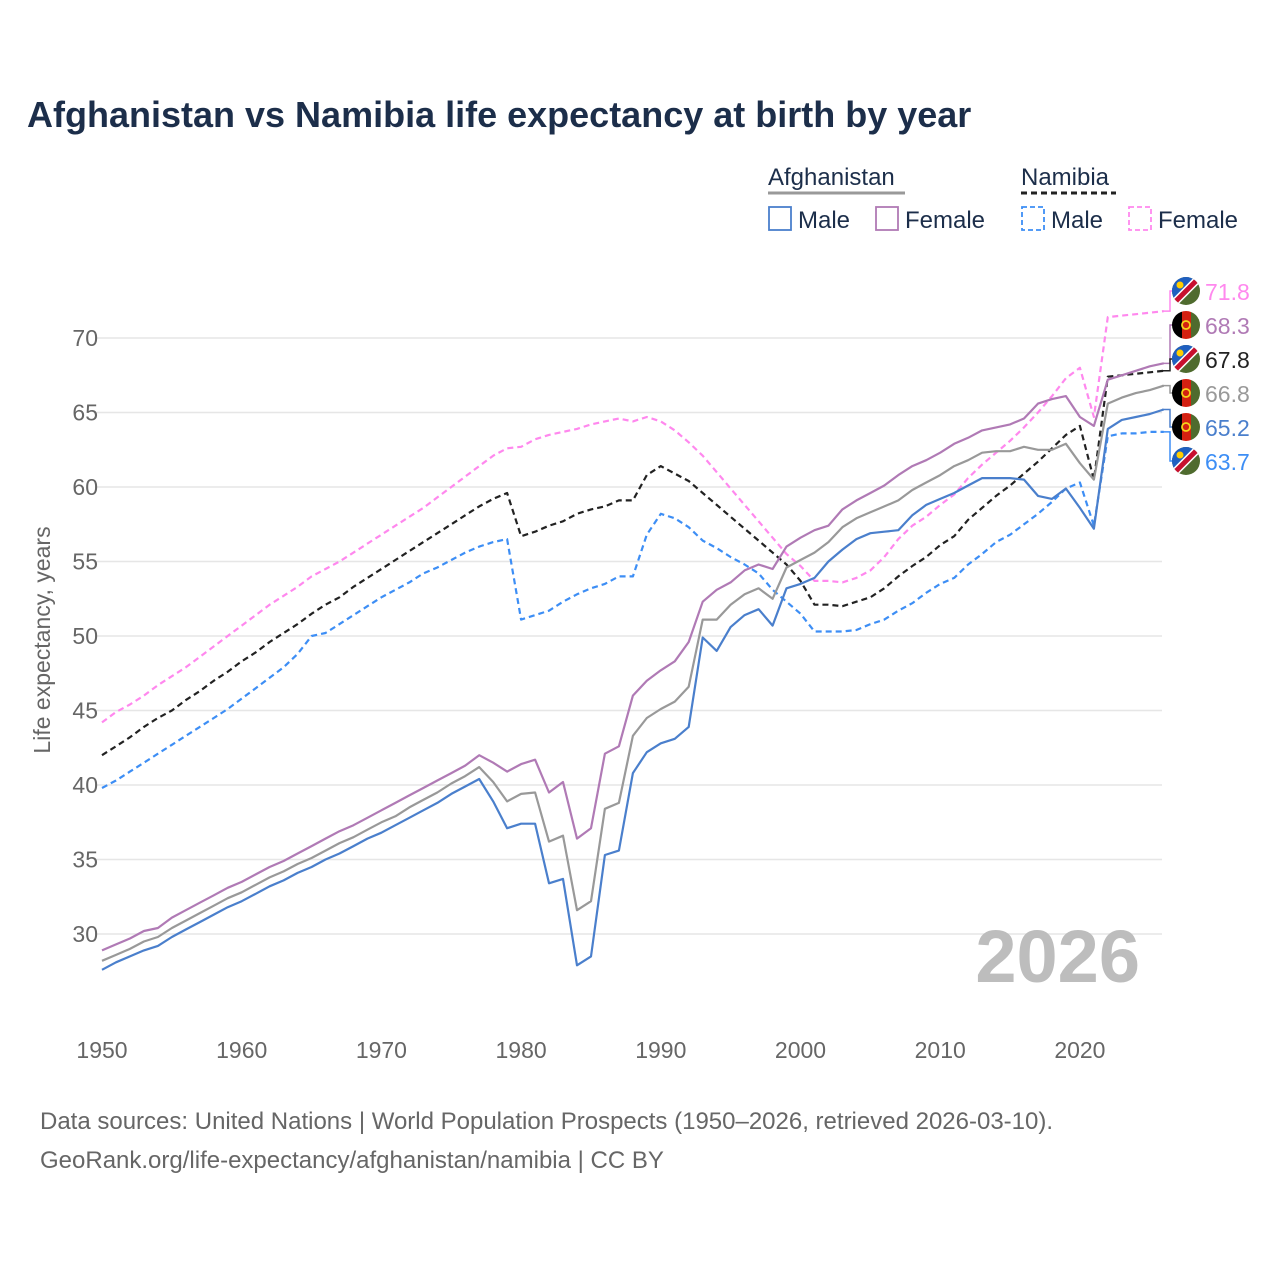 This screenshot has height=1280, width=1280. I want to click on y-tick-label: 45, so click(85, 711).